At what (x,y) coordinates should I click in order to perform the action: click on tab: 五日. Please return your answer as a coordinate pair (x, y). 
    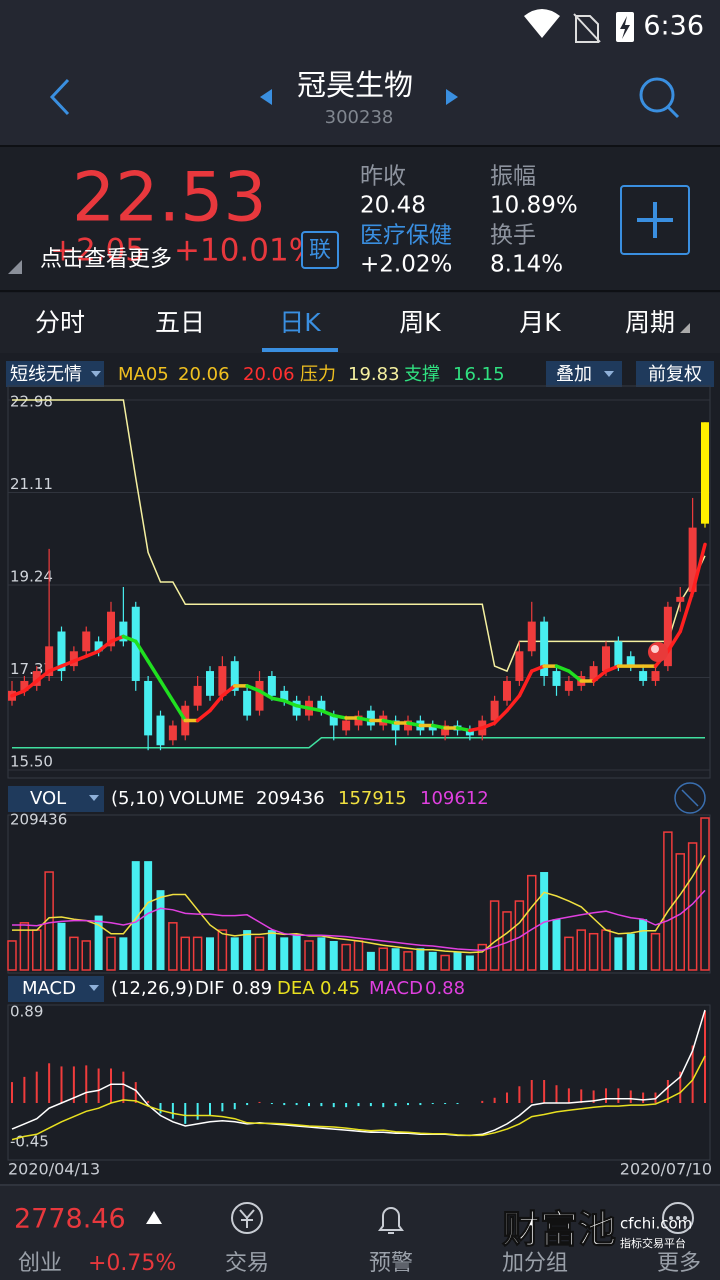
    Looking at the image, I should click on (180, 322).